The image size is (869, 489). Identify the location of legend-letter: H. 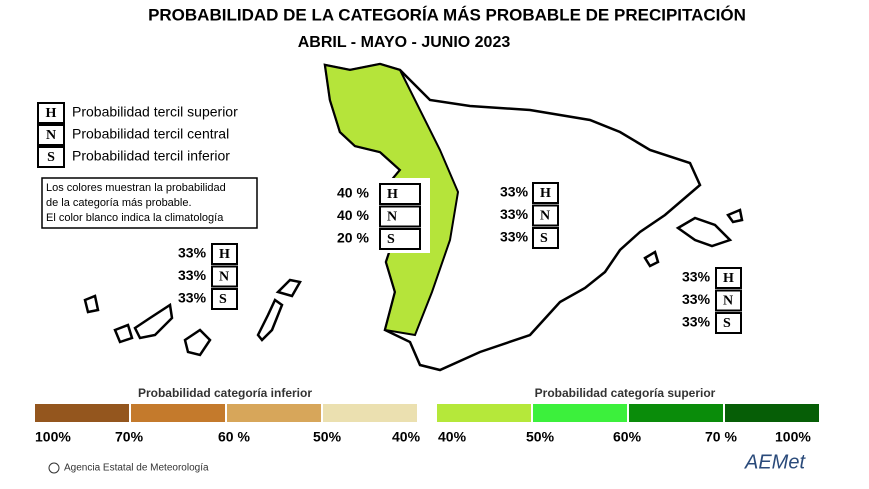
(51, 113).